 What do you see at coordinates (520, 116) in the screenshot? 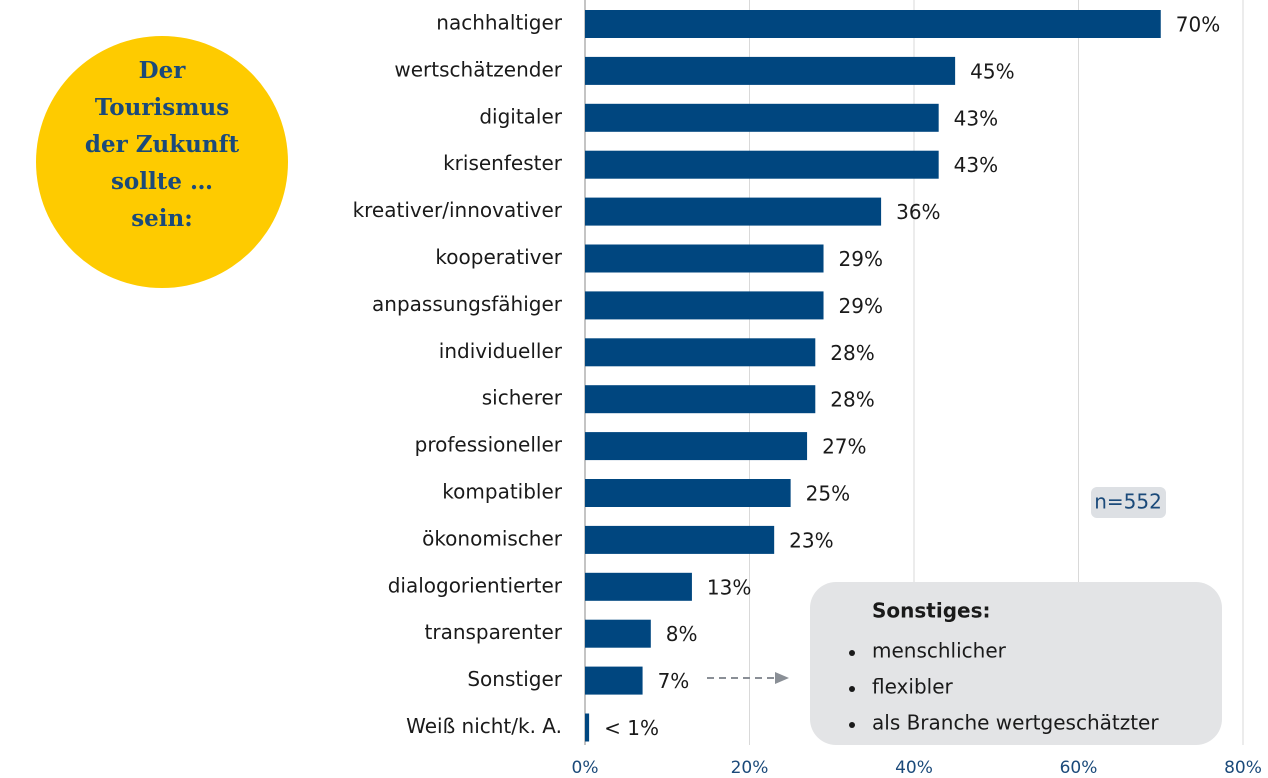
I see `category-label: digitaler` at bounding box center [520, 116].